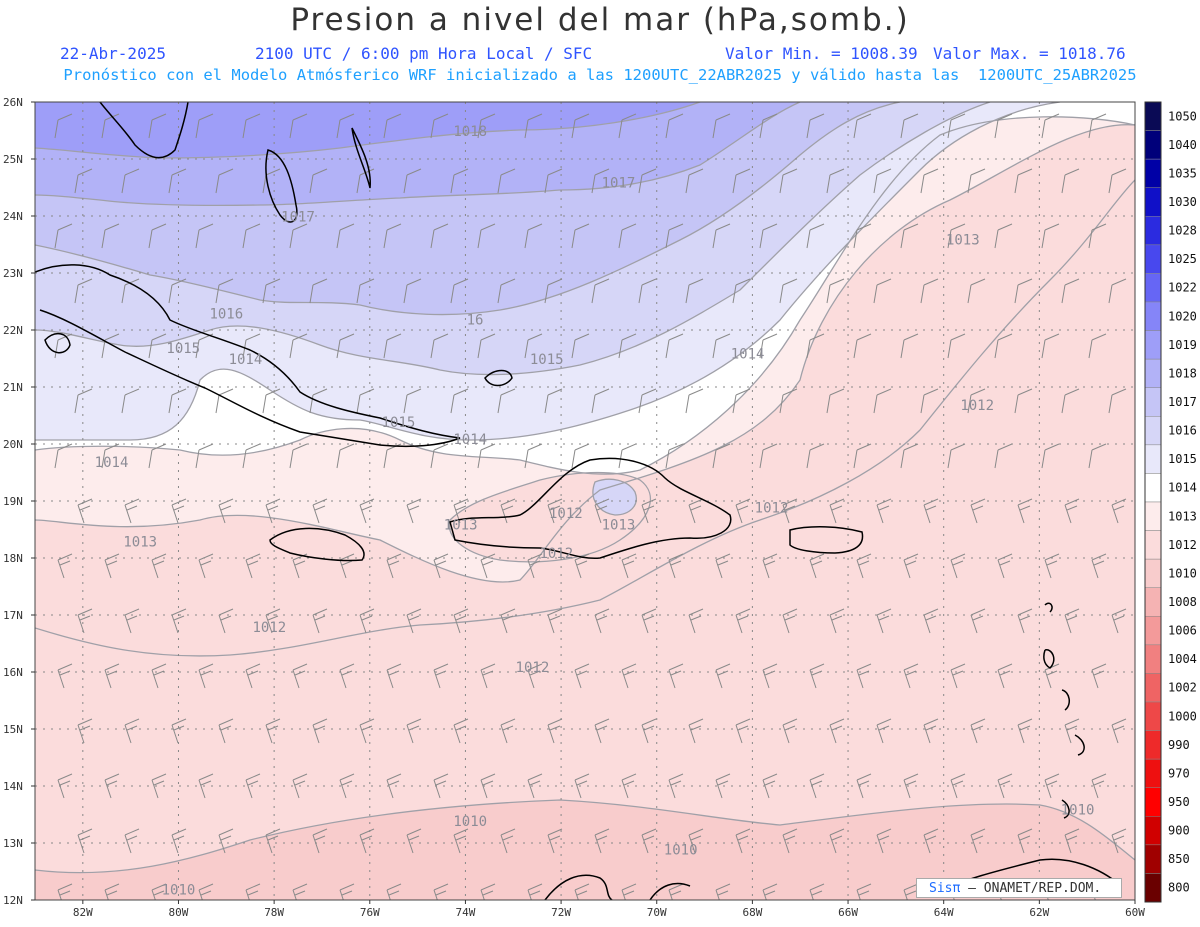  What do you see at coordinates (1182, 716) in the screenshot?
I see `colorbar-label: 1000` at bounding box center [1182, 716].